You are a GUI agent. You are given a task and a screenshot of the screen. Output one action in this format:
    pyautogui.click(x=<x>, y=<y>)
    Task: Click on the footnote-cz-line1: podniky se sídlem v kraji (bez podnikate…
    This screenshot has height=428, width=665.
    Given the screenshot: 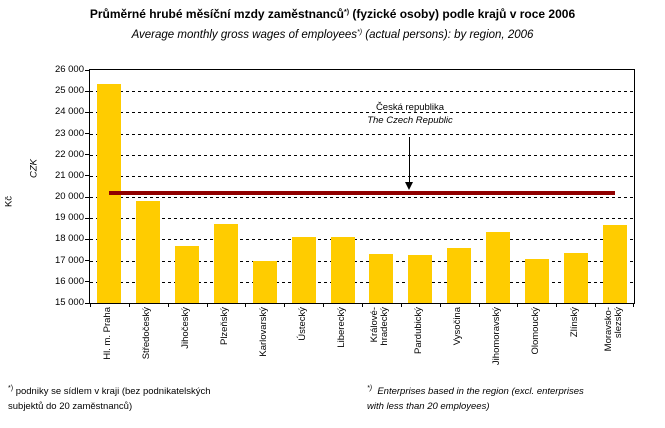 What is the action you would take?
    pyautogui.click(x=113, y=391)
    